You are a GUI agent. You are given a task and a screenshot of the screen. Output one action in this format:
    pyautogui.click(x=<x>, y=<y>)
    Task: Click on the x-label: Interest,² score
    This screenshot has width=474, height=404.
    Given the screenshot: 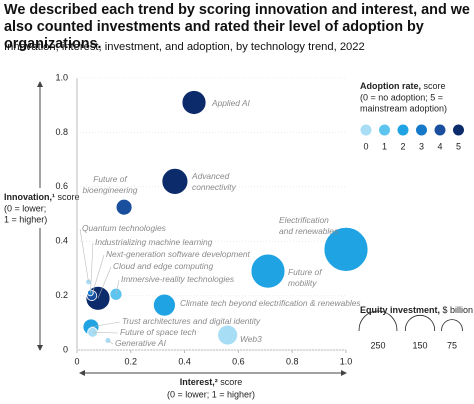 What is the action you would take?
    pyautogui.click(x=211, y=382)
    